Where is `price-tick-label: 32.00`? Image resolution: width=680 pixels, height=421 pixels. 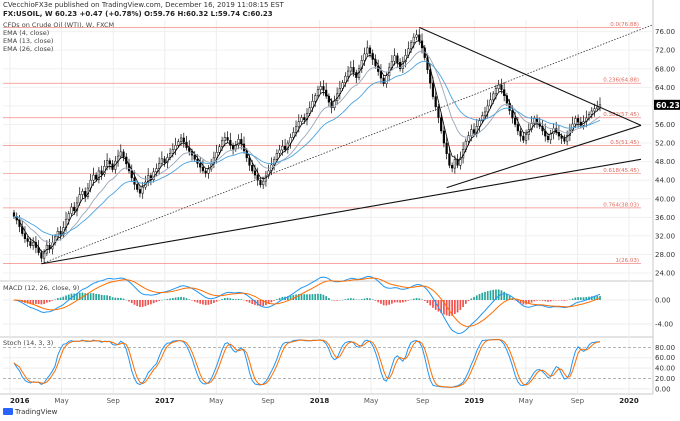
price-tick-label: 32.00 is located at coordinates (665, 236).